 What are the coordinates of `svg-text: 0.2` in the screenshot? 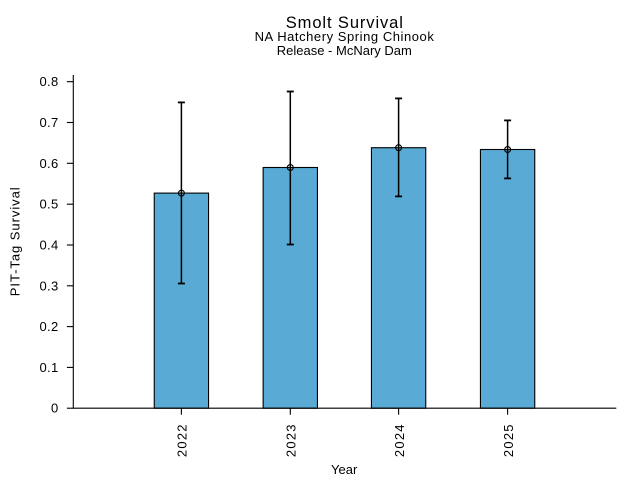 It's located at (48, 326).